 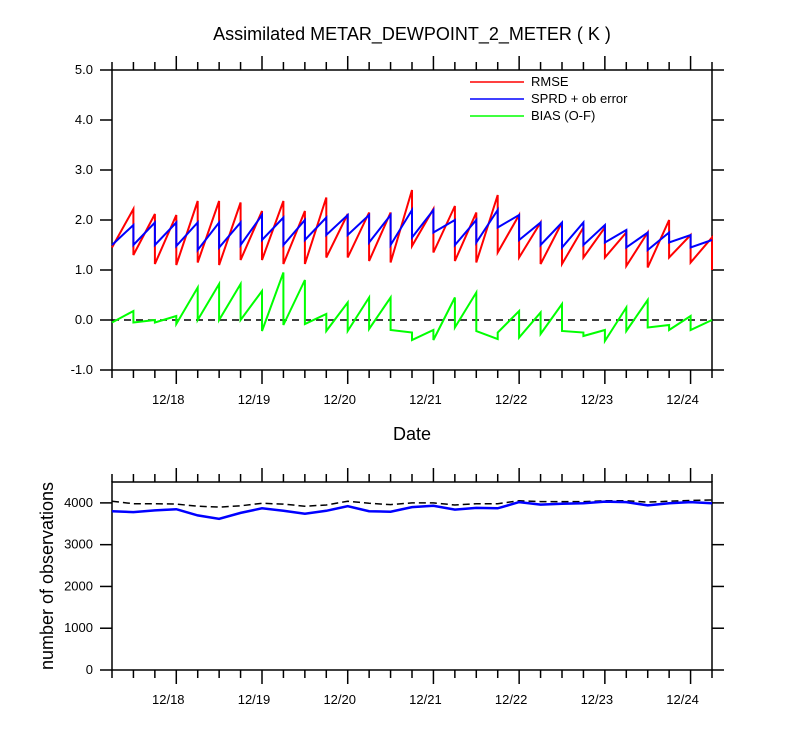 What do you see at coordinates (78, 544) in the screenshot?
I see `y-tick-label: 3000` at bounding box center [78, 544].